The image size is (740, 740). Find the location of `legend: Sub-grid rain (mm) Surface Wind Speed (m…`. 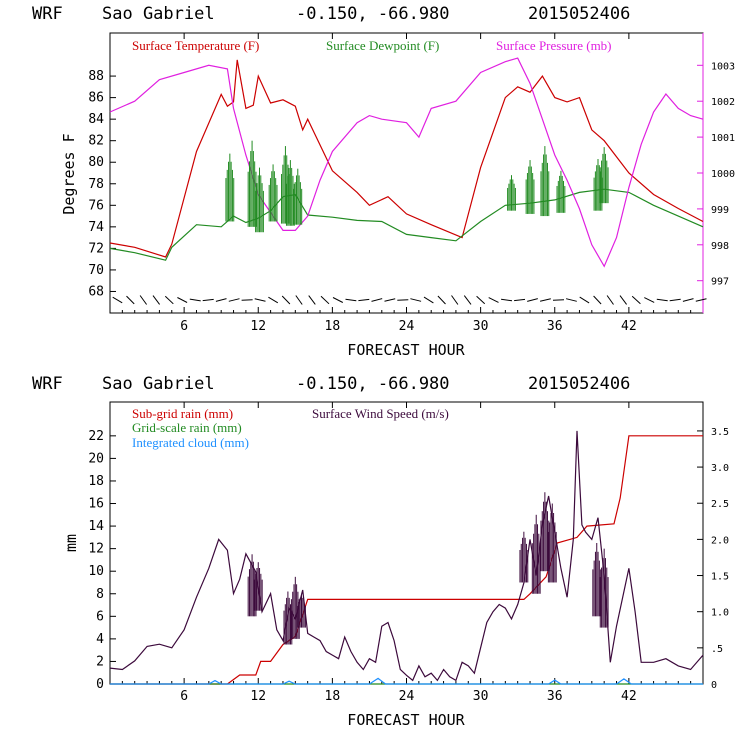

legend: Sub-grid rain (mm) Surface Wind Speed (m… is located at coordinates (290, 428).